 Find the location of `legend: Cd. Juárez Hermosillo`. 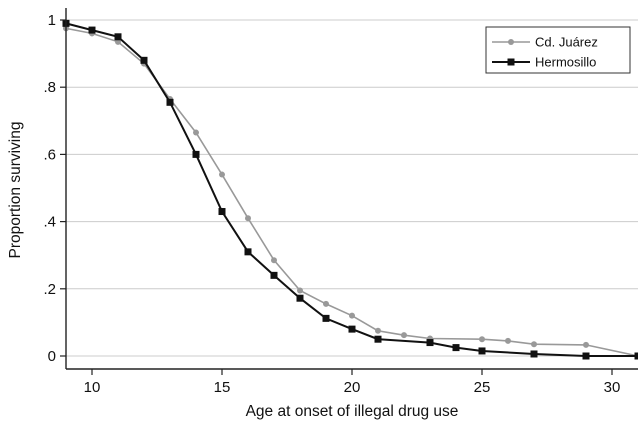

legend: Cd. Juárez Hermosillo is located at coordinates (558, 50).